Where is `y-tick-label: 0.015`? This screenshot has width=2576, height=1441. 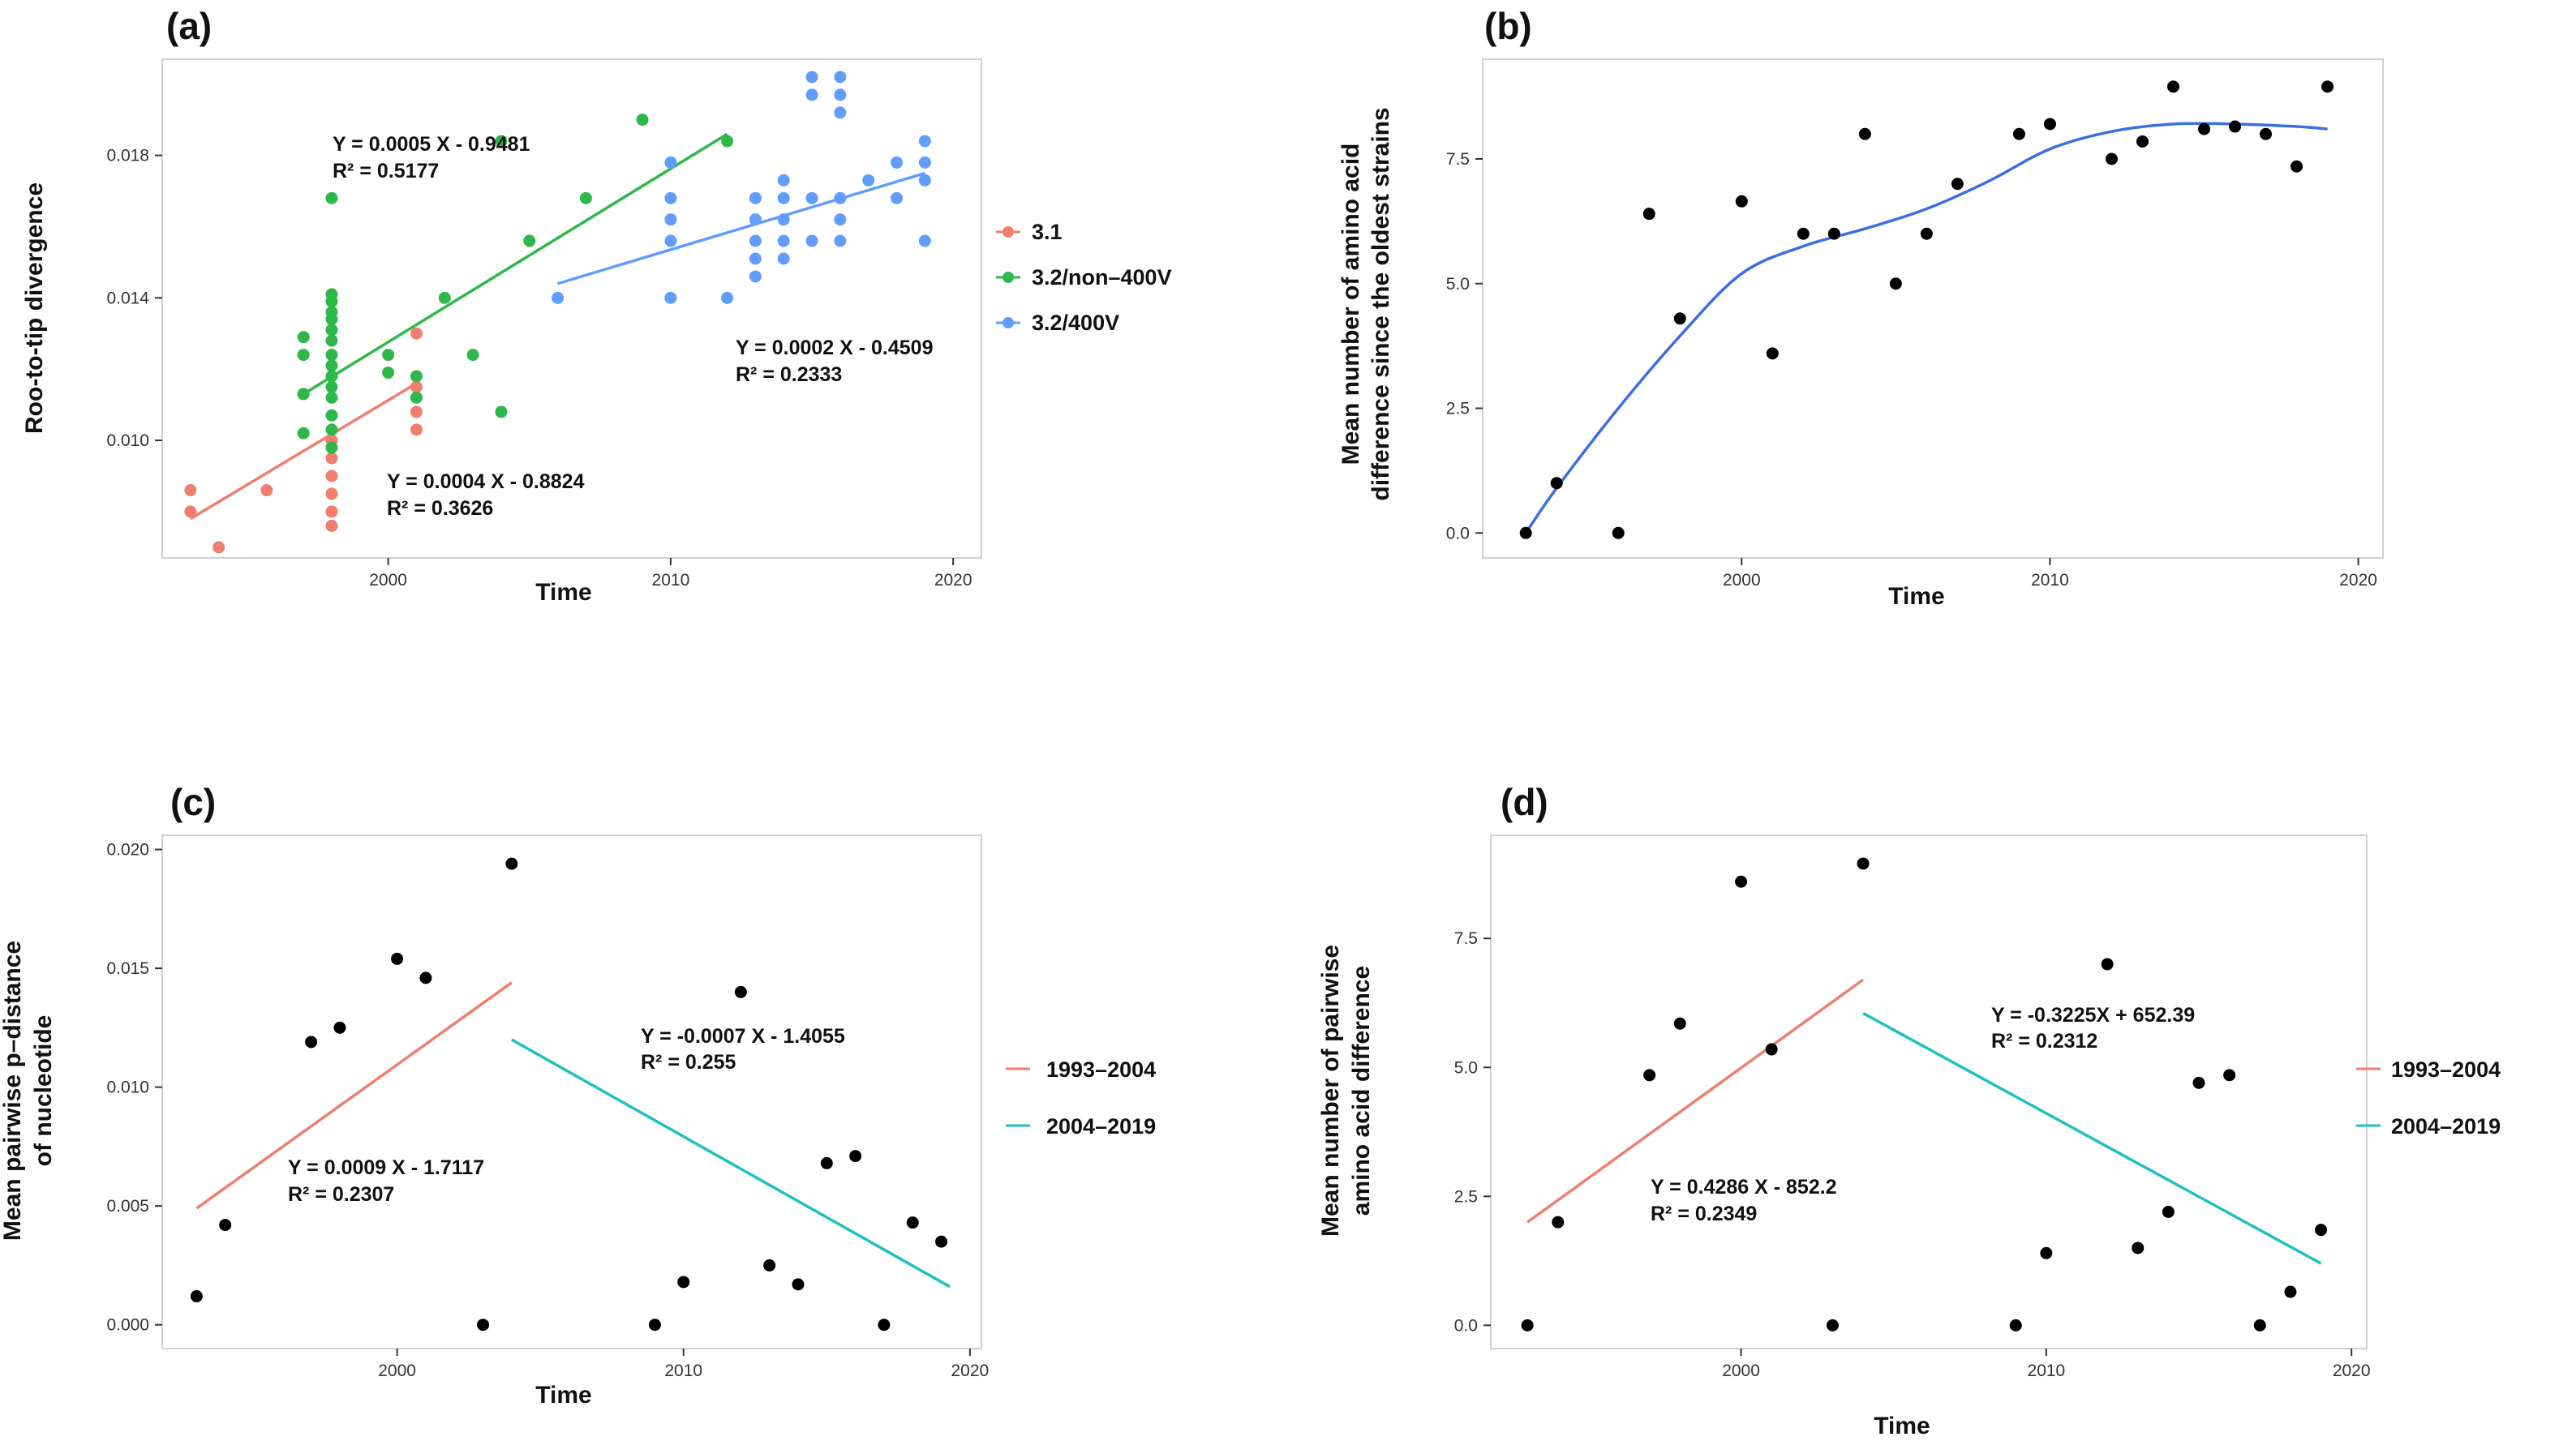
y-tick-label: 0.015 is located at coordinates (127, 968).